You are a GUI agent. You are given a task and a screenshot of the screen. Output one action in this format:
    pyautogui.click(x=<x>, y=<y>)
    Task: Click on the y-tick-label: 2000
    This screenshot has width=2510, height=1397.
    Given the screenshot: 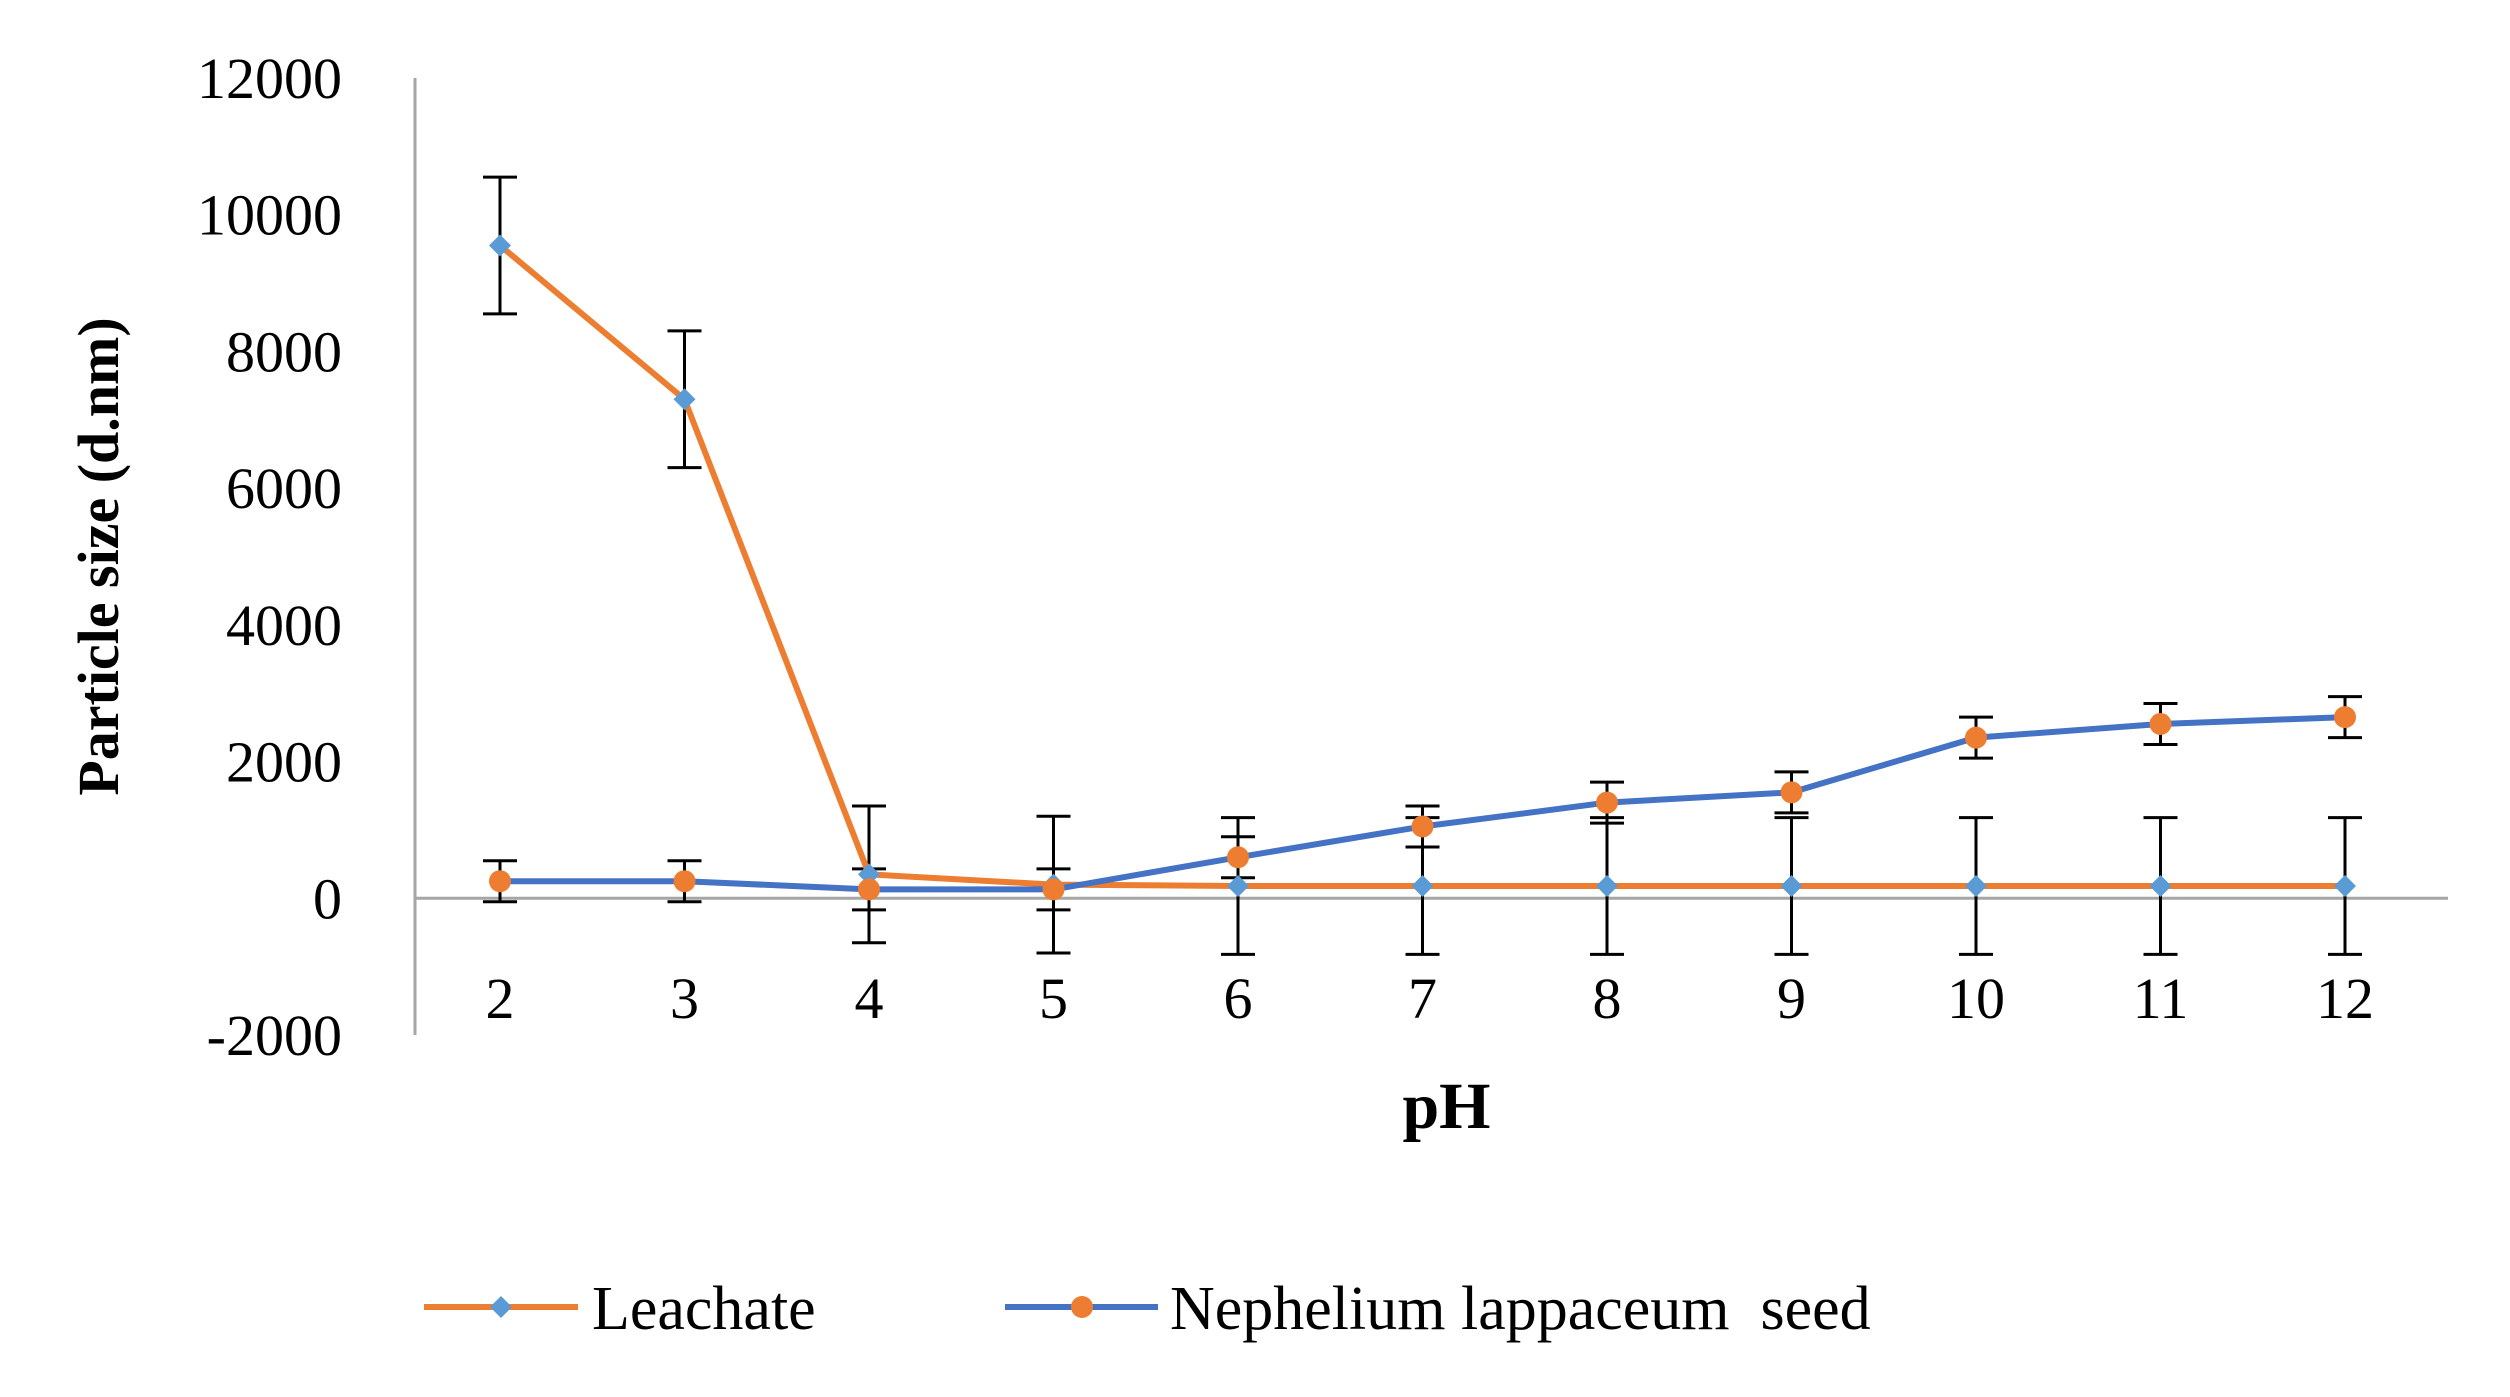 What is the action you would take?
    pyautogui.click(x=284, y=762)
    